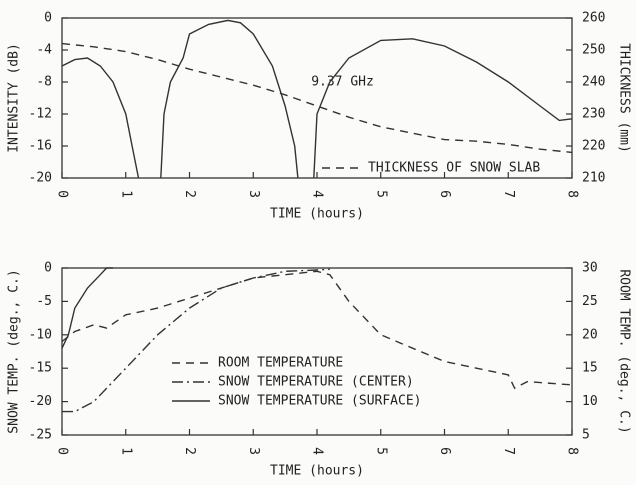 Image resolution: width=636 pixels, height=485 pixels. What do you see at coordinates (590, 401) in the screenshot?
I see `y2-tick-label: 10` at bounding box center [590, 401].